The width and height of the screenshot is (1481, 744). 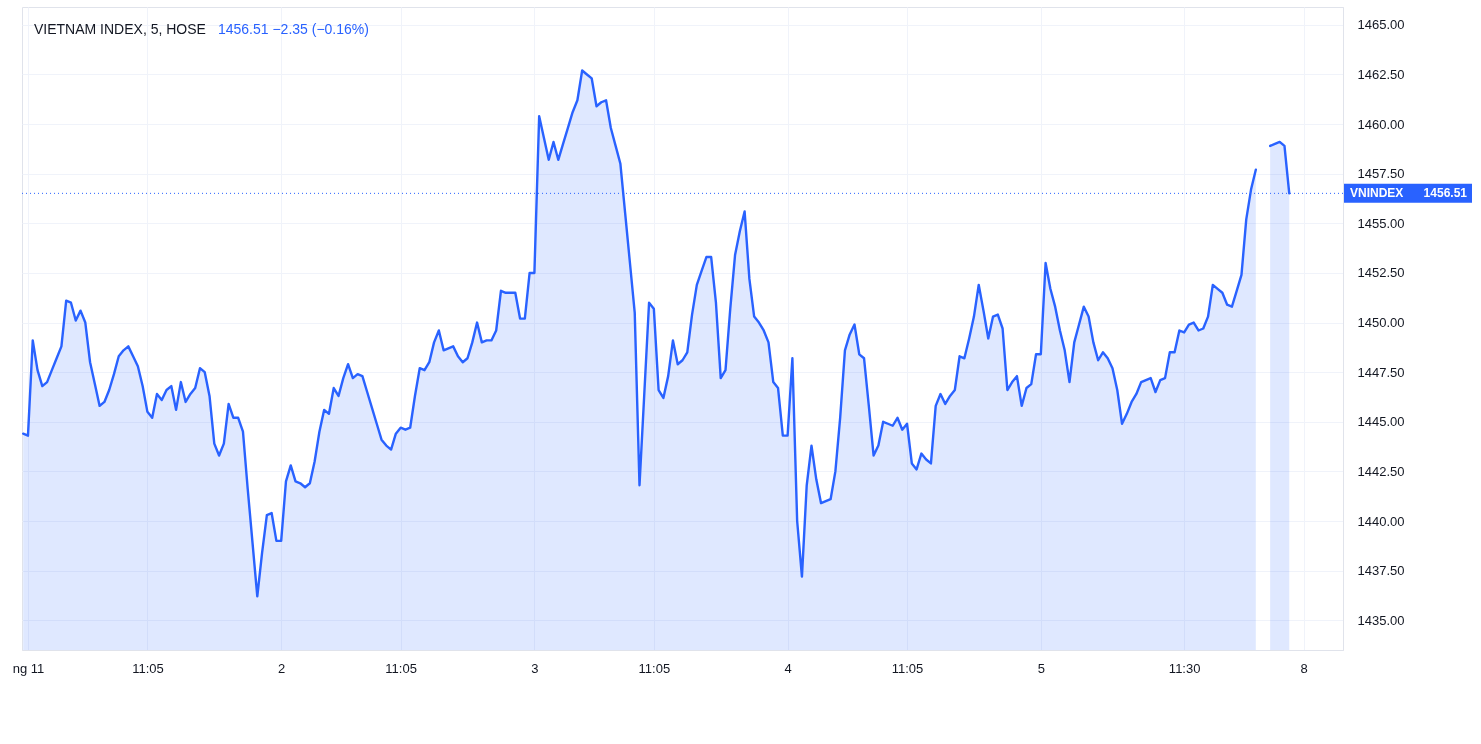 What do you see at coordinates (1445, 193) in the screenshot?
I see `text: 1456.51` at bounding box center [1445, 193].